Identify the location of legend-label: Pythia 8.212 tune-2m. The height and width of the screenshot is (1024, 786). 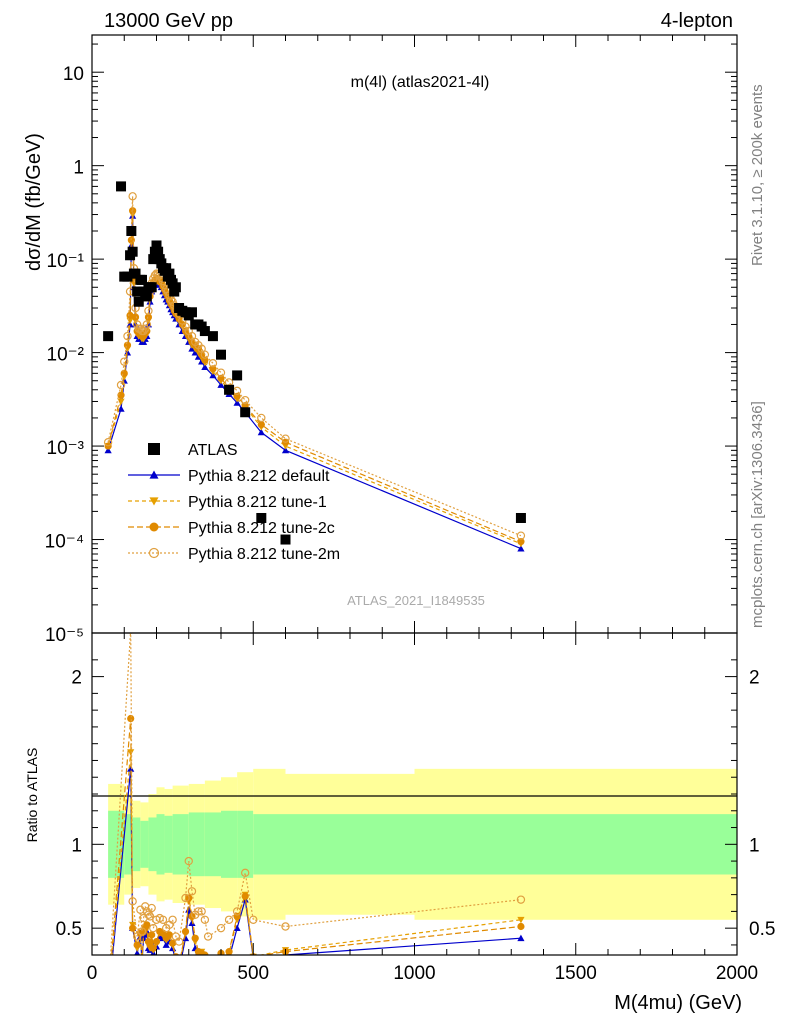
(264, 554).